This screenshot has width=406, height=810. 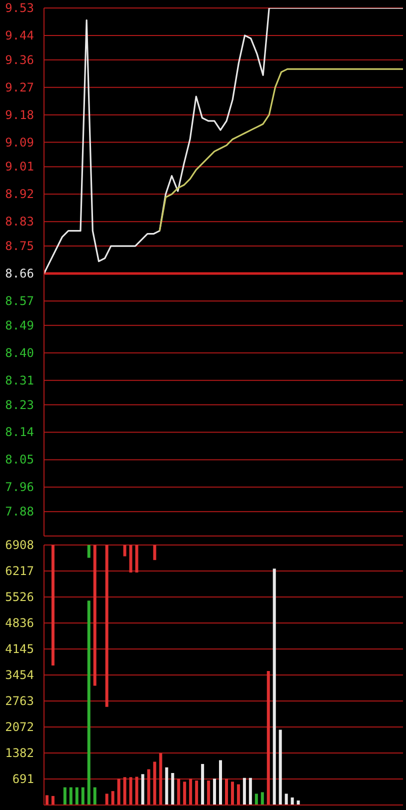 I want to click on y-tick-label: 9.44, so click(x=19, y=35).